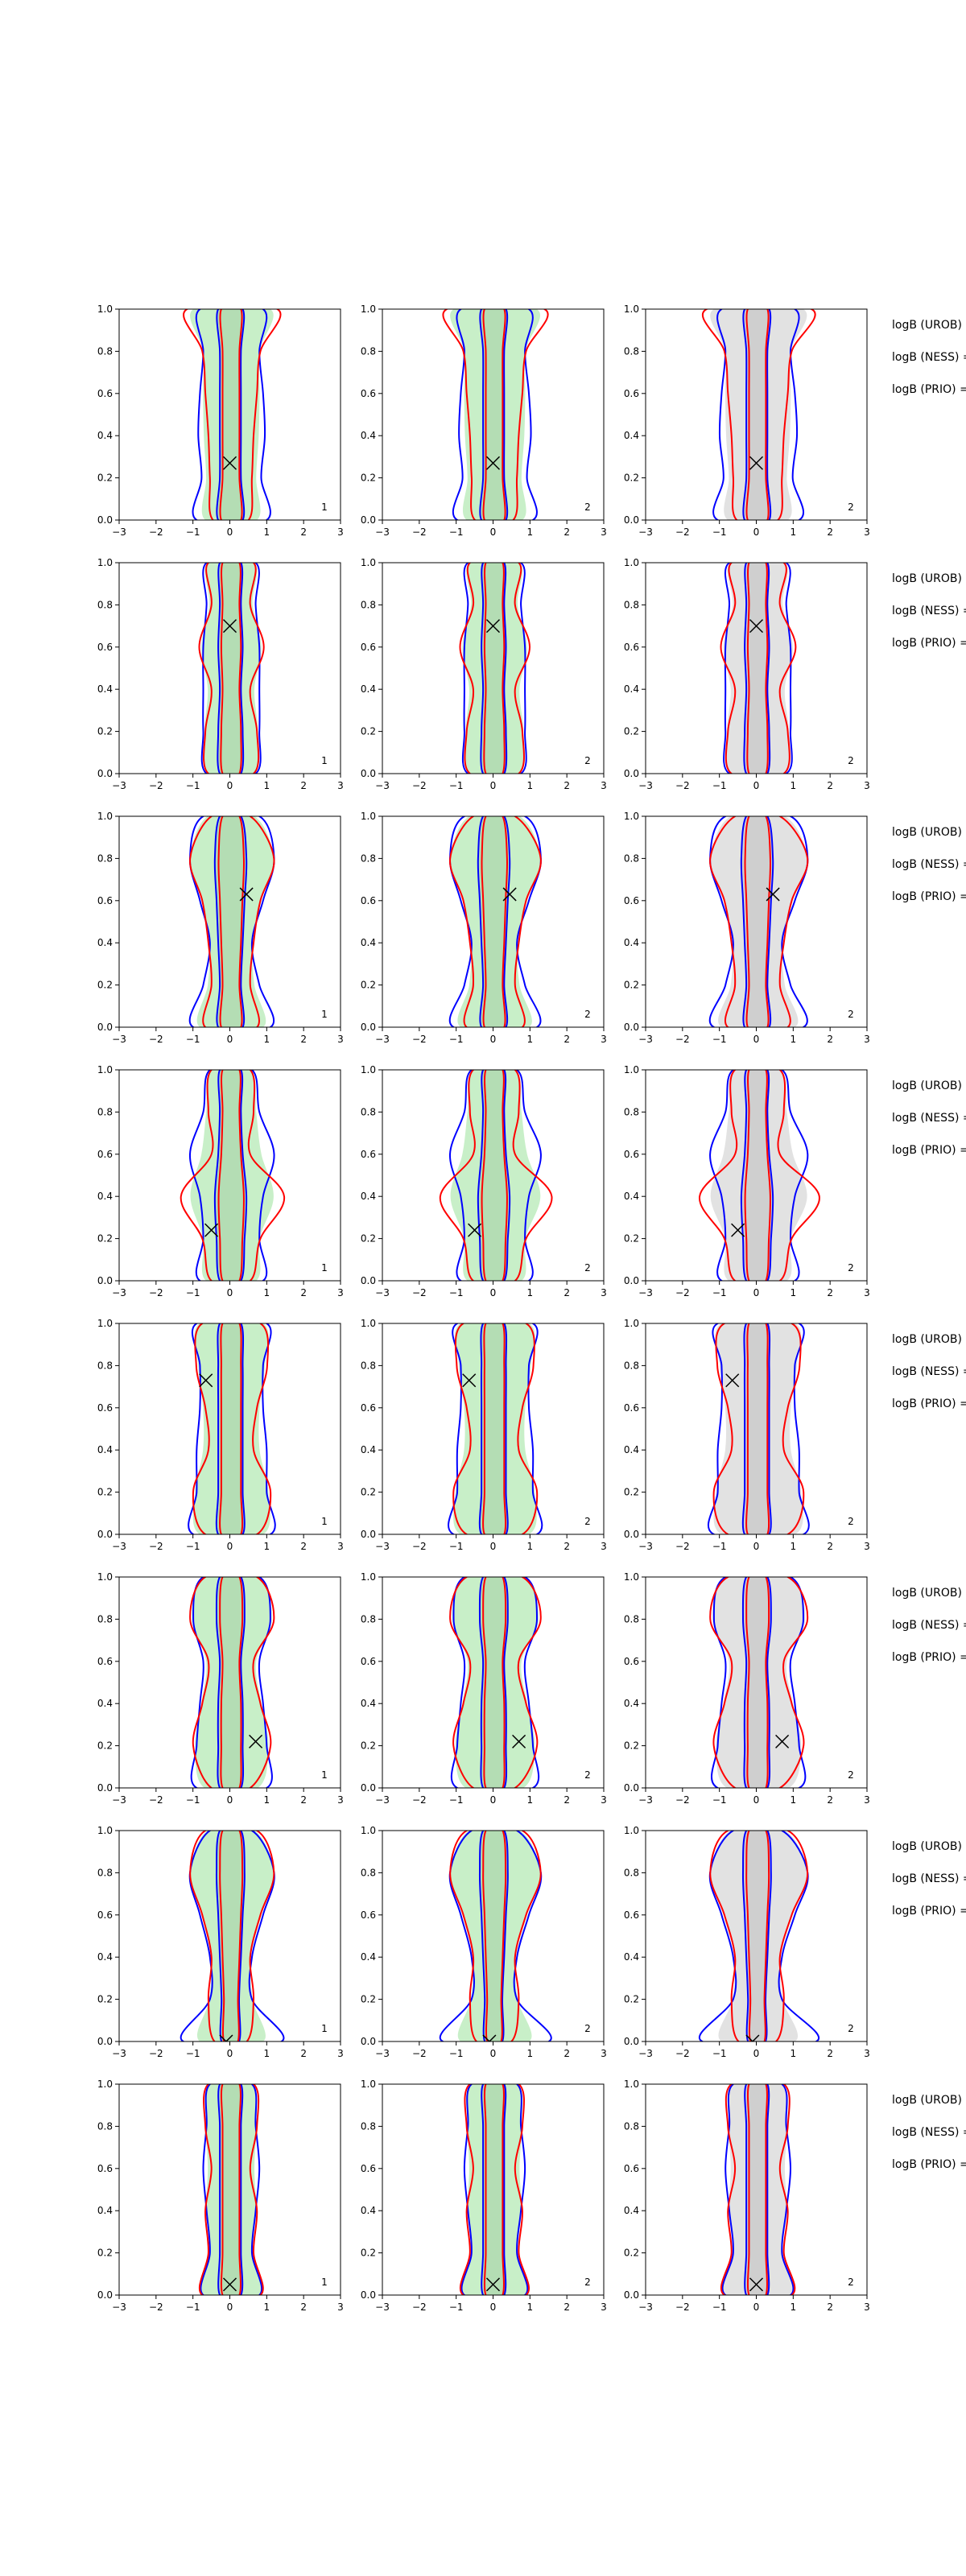 The height and width of the screenshot is (2576, 966). Describe the element at coordinates (587, 2282) in the screenshot. I see `panel-index-label: 2` at that location.